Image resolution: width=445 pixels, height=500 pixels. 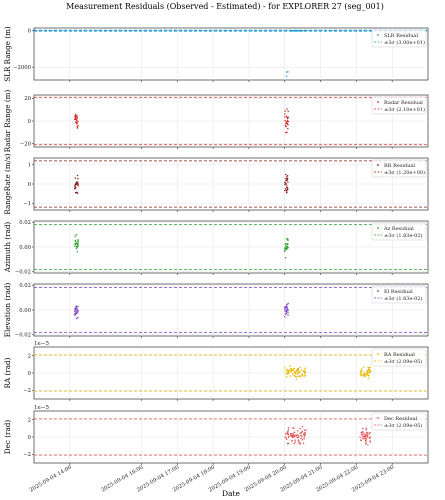 I want to click on y-tick-label: 0.00, so click(x=25, y=248).